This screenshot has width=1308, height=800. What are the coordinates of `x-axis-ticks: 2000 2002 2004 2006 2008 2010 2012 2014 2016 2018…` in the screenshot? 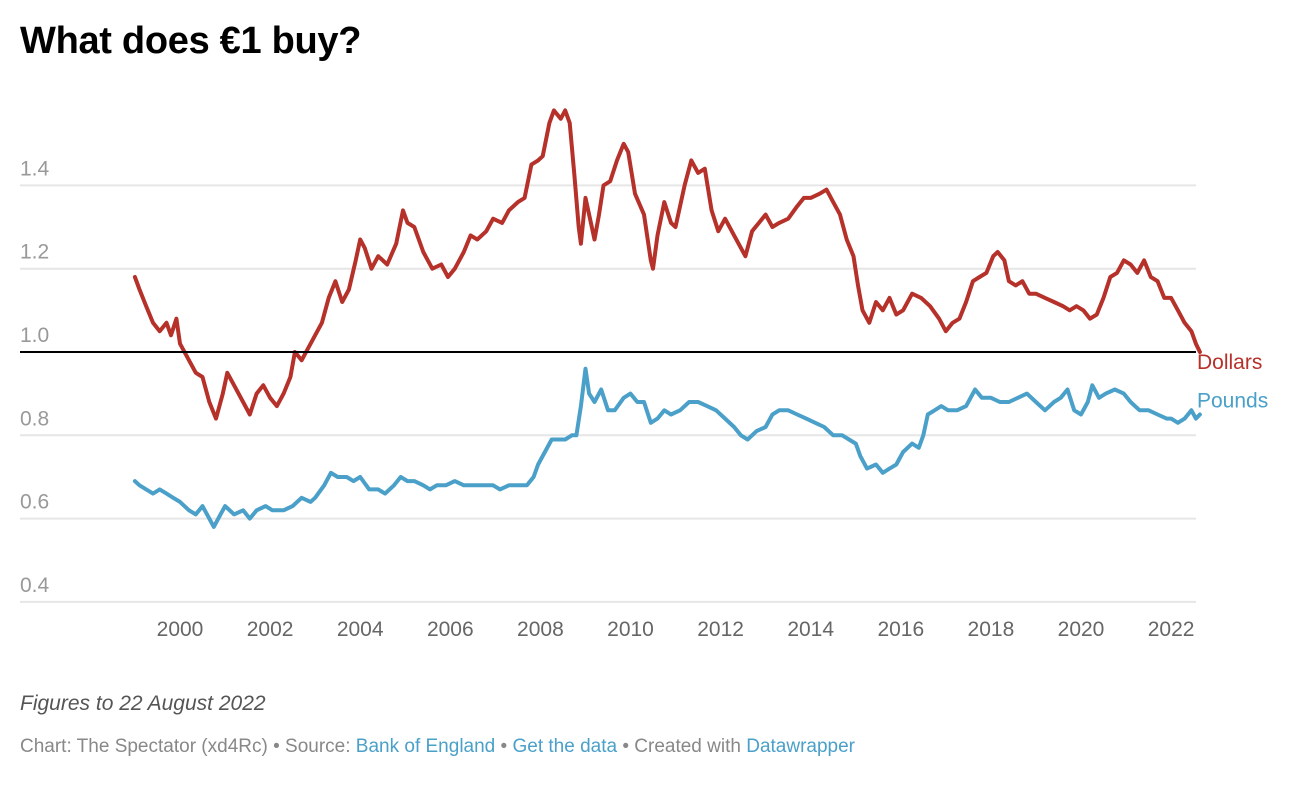 It's located at (676, 629).